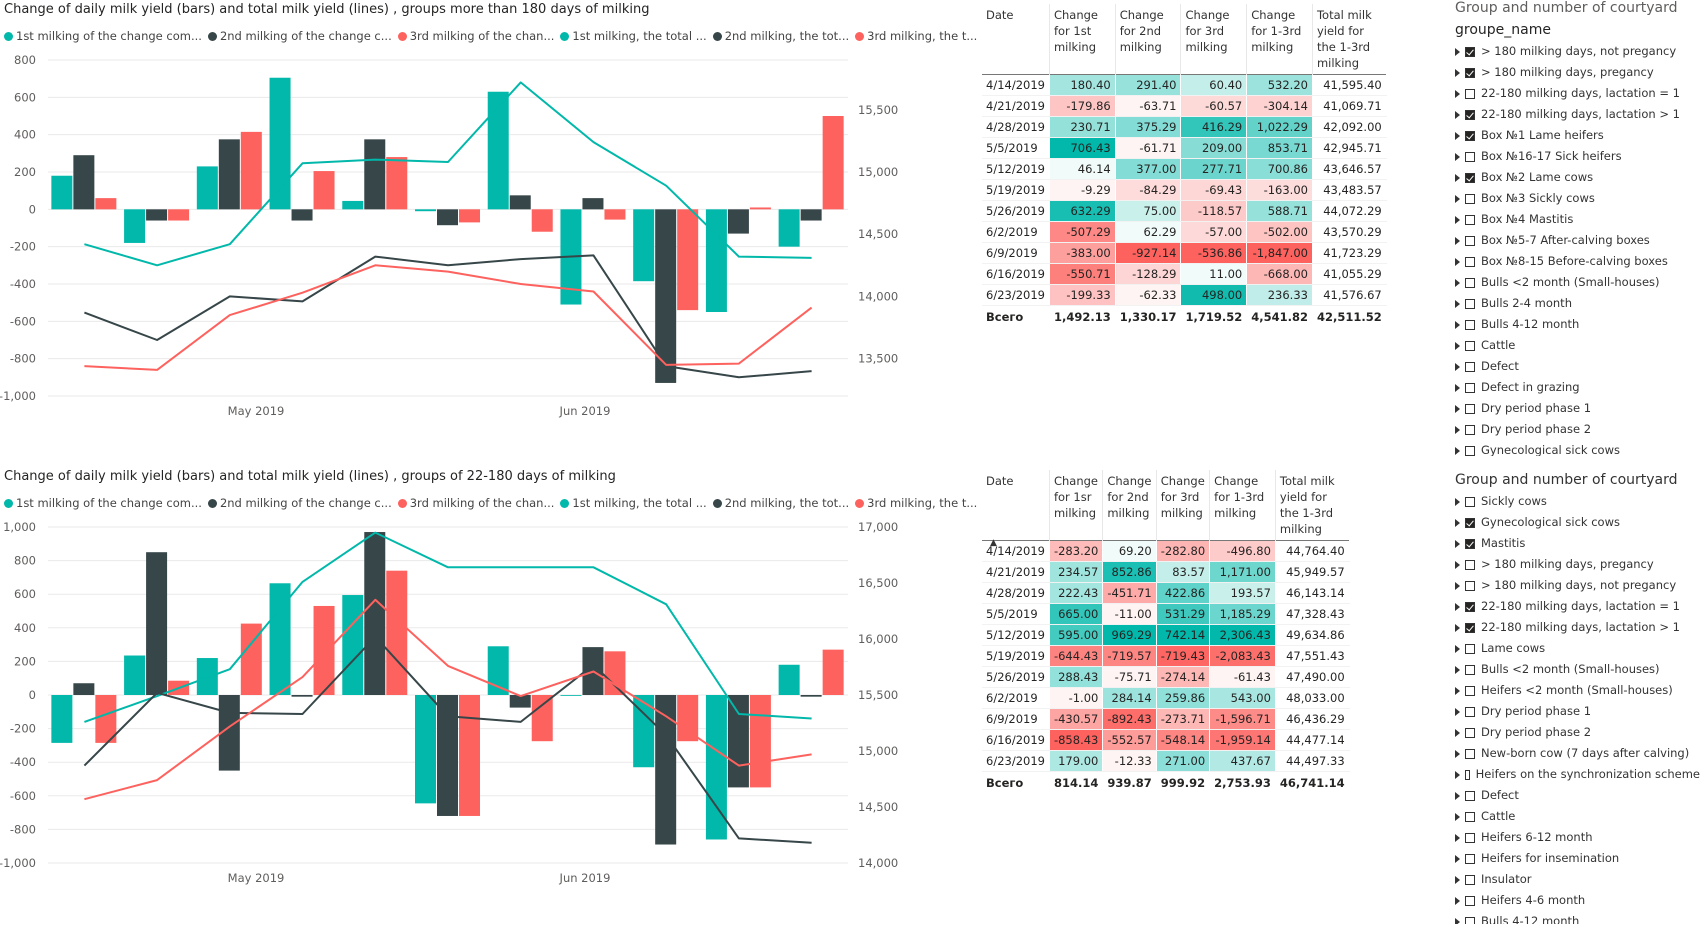  Describe the element at coordinates (1577, 753) in the screenshot. I see `slicer-item: New-born cow (7 days after calving)` at that location.